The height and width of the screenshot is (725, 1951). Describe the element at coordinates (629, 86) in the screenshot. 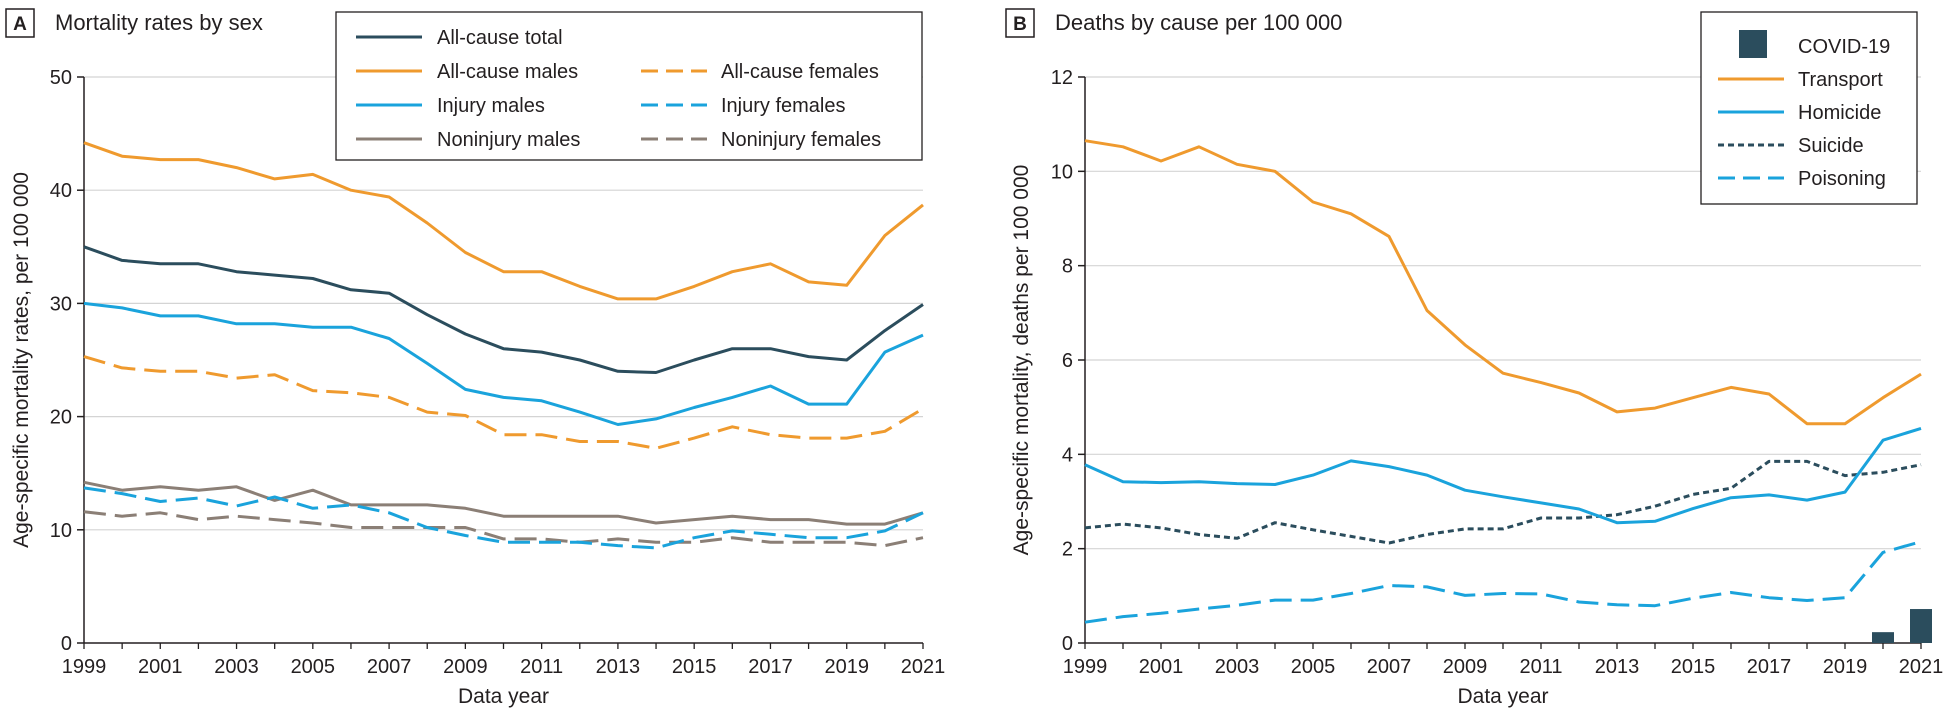

I see `legend-a-box` at that location.